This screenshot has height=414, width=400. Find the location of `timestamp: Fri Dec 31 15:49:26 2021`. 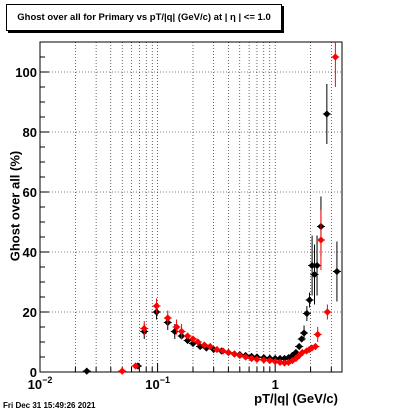

timestamp: Fri Dec 31 15:49:26 2021 is located at coordinates (49, 405).